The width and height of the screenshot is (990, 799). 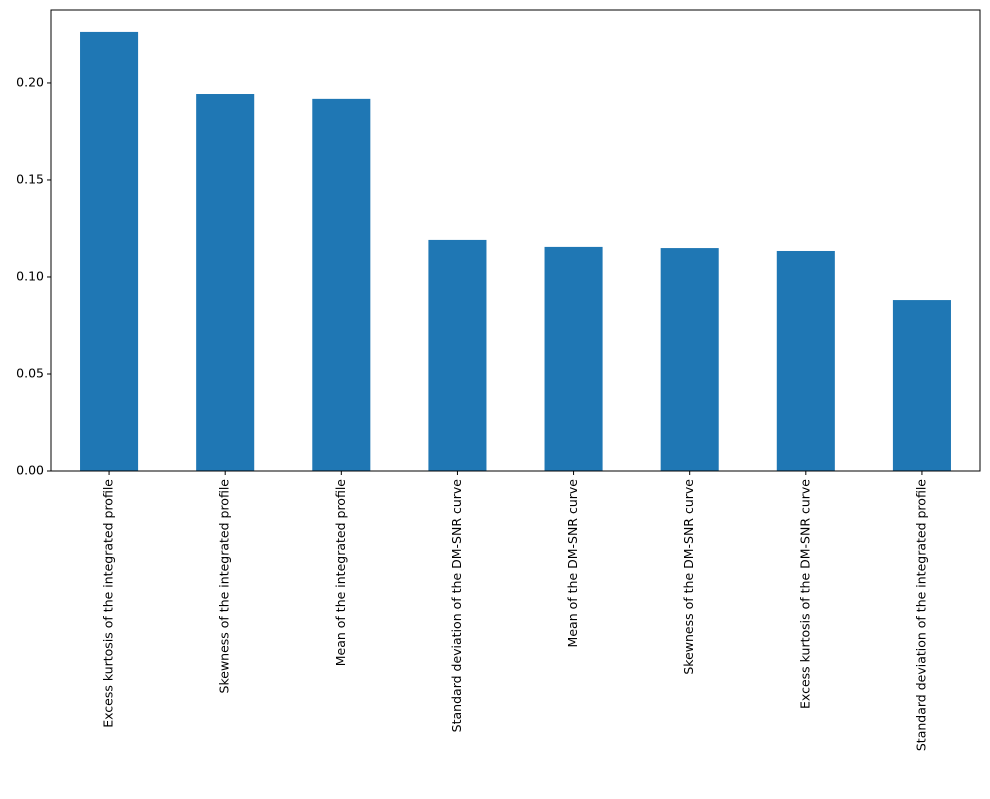 I want to click on x-tick-label: Excess kurtosis of the DM-SNR curve, so click(x=804, y=594).